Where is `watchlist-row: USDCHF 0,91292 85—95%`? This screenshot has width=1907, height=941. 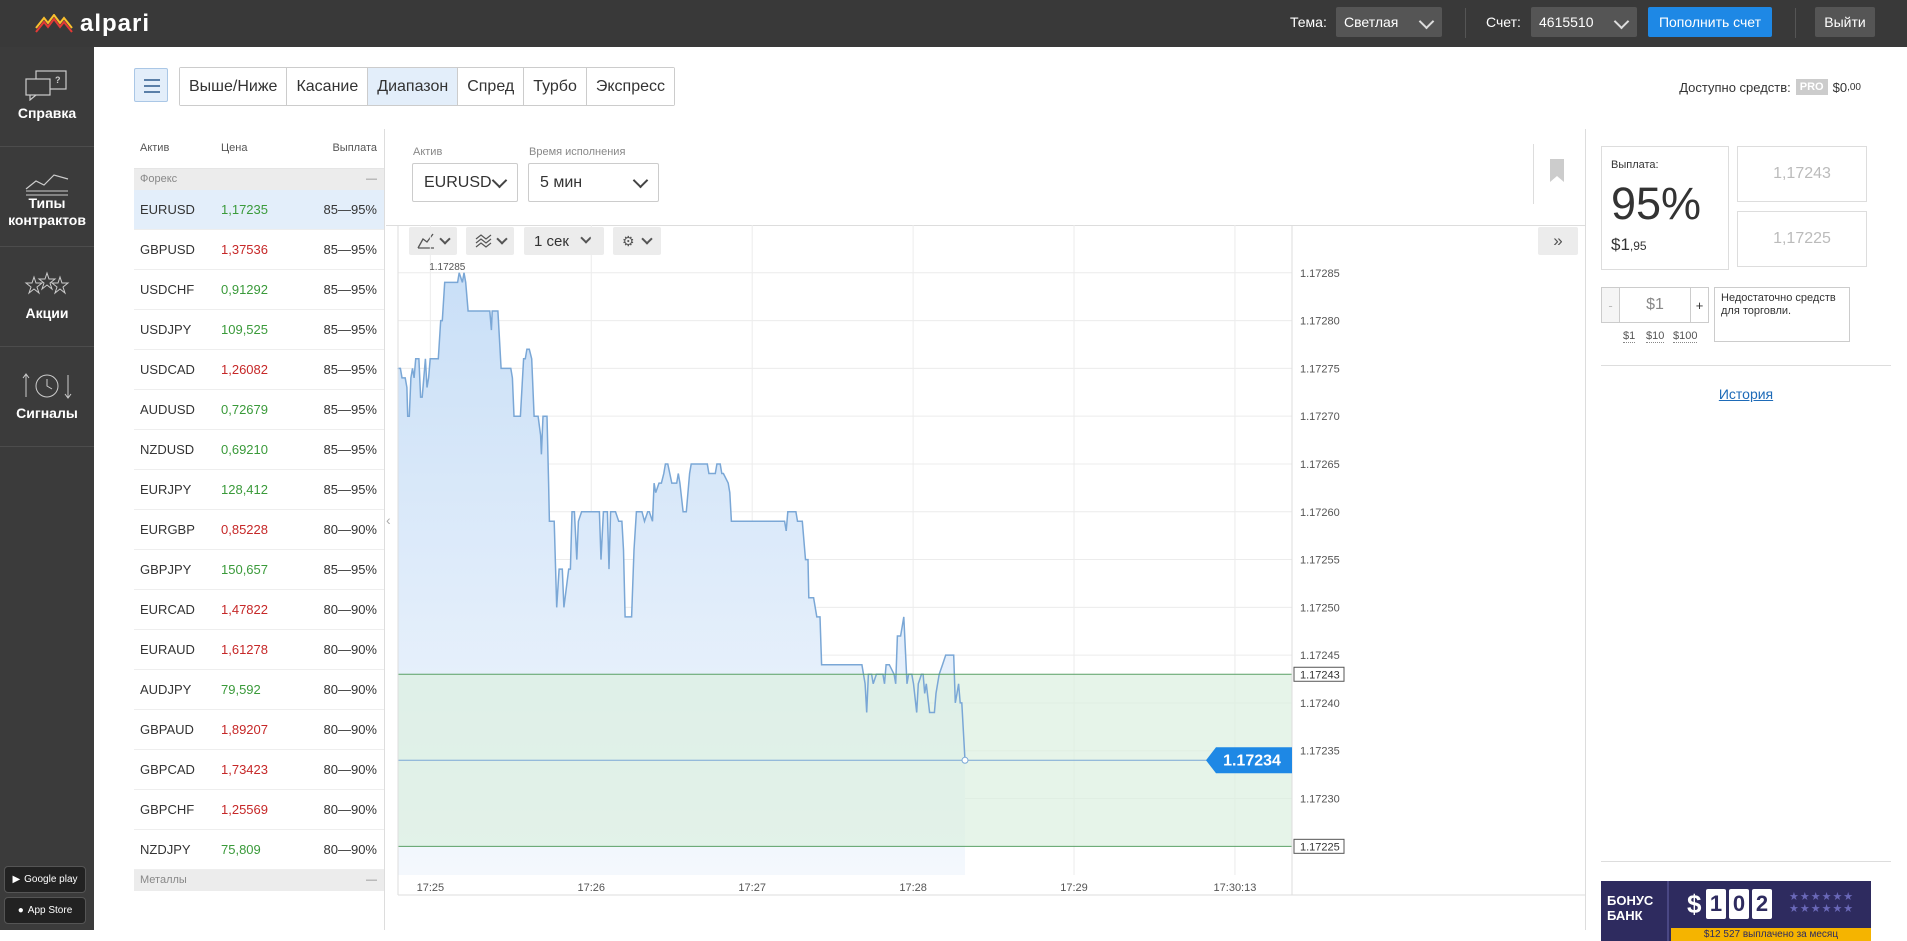 watchlist-row: USDCHF 0,91292 85—95% is located at coordinates (259, 290).